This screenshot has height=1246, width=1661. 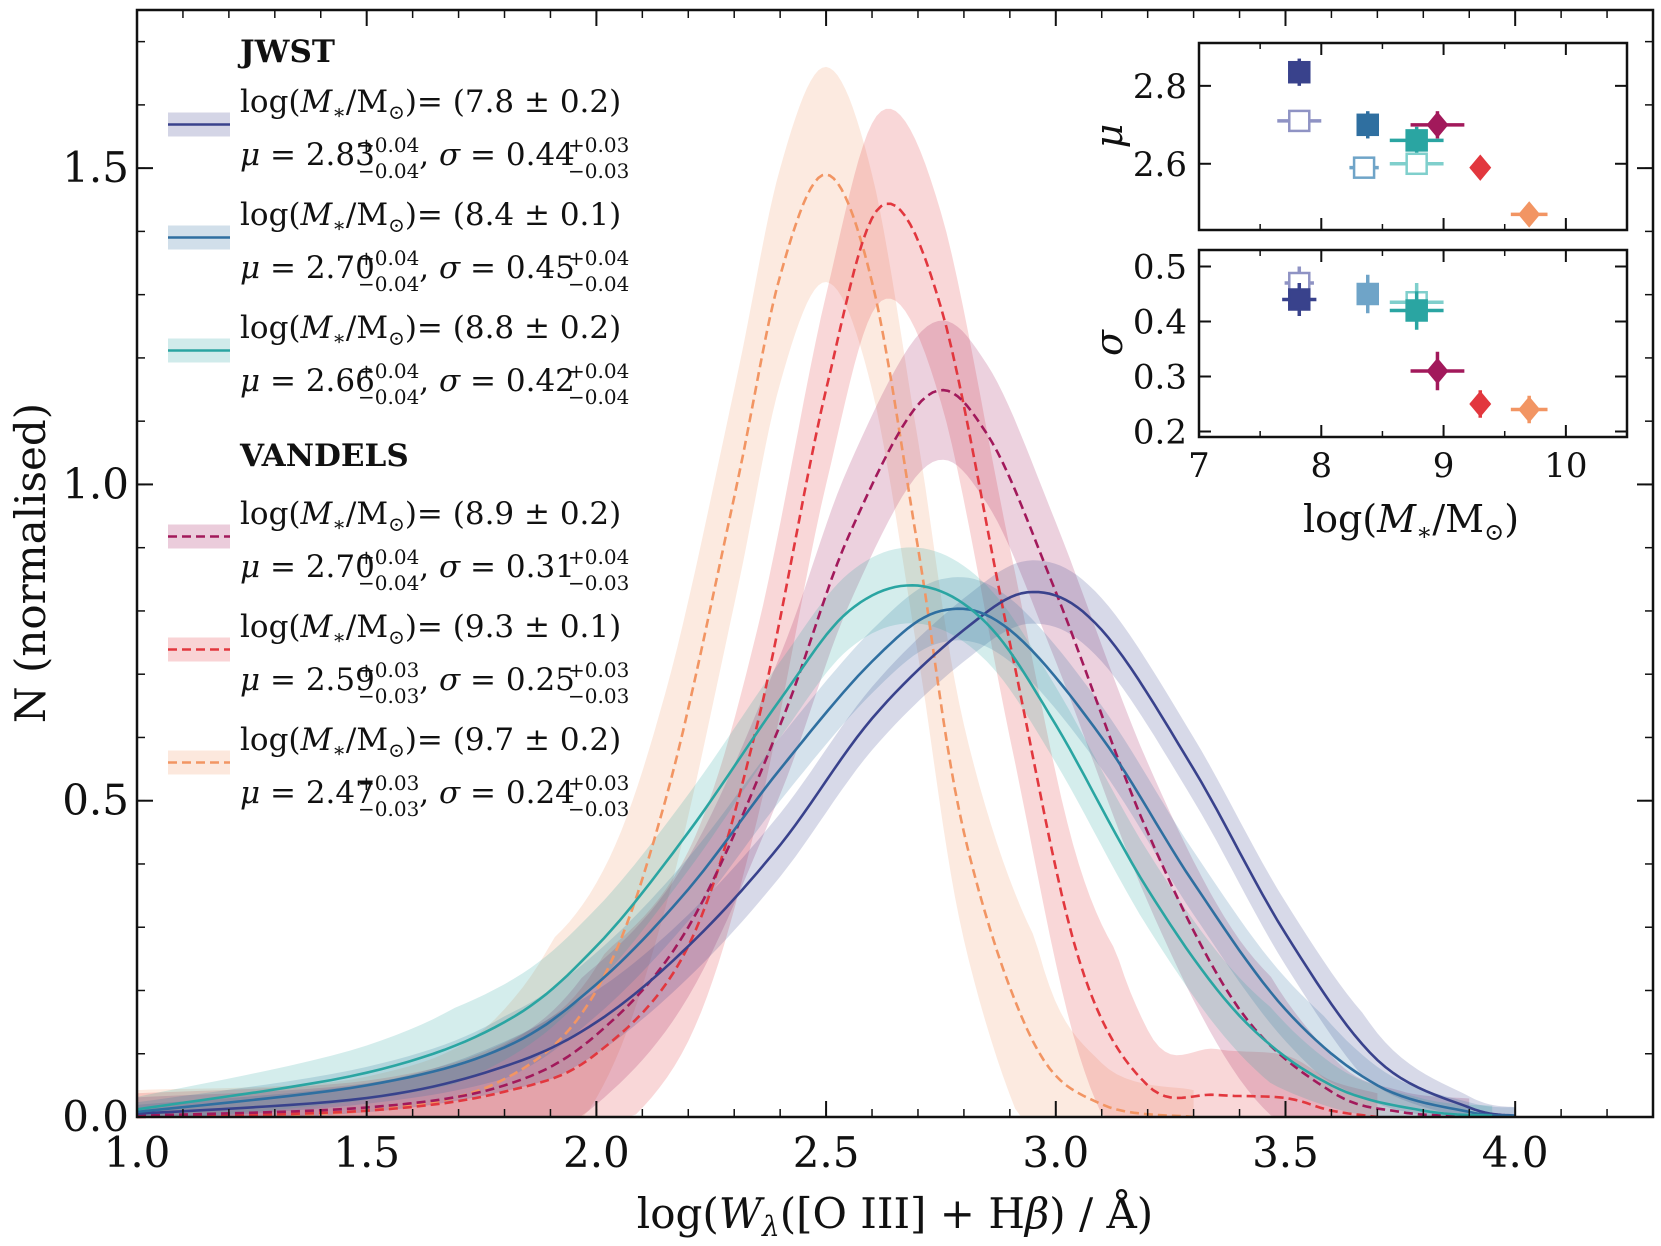 What do you see at coordinates (430, 742) in the screenshot?
I see `legend-mass-label: log(M∗/M⊙)= (9.7 ± 0.2)` at bounding box center [430, 742].